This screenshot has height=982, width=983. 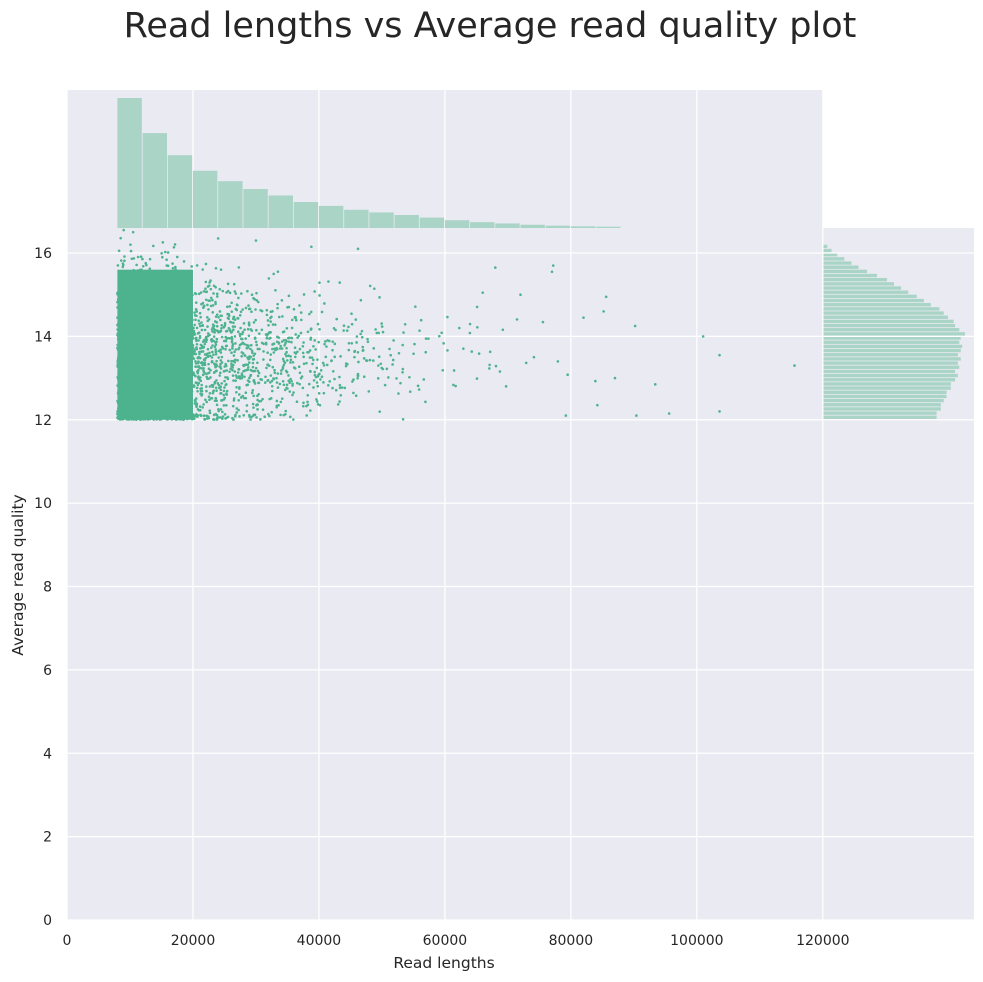 What do you see at coordinates (369, 163) in the screenshot?
I see `x-marginal-histogram` at bounding box center [369, 163].